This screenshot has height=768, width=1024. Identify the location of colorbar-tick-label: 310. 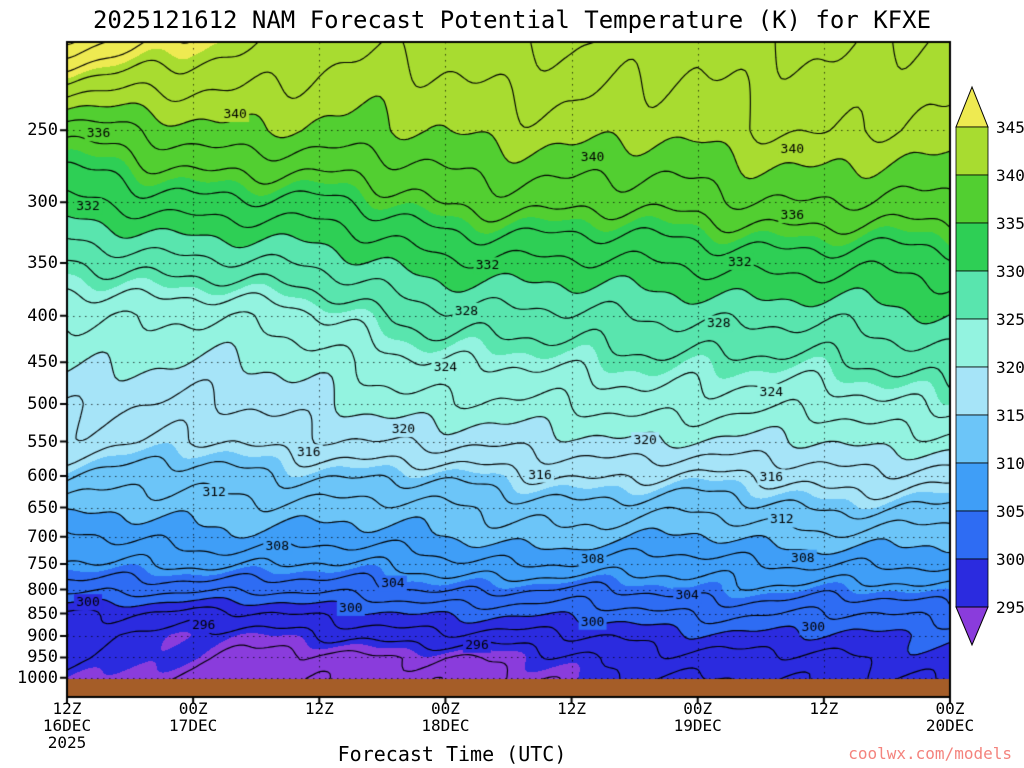
(1010, 463).